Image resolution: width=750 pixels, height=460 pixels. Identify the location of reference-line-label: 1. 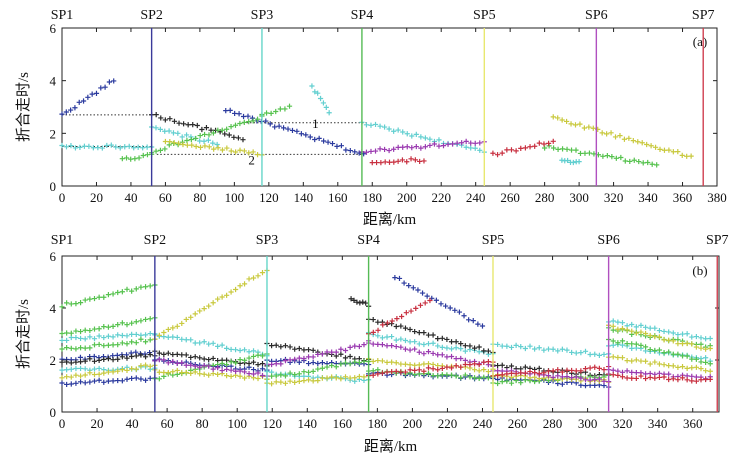
(315, 123).